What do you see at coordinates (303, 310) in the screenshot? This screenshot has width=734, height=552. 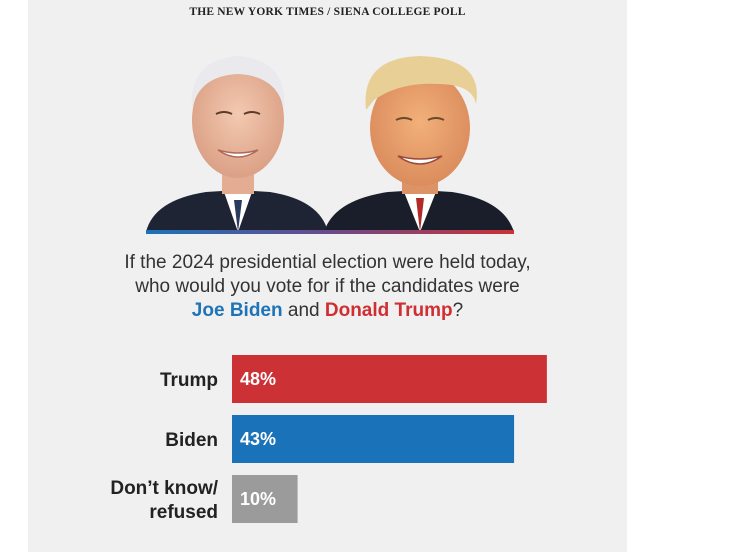 I see `question-connector: and` at bounding box center [303, 310].